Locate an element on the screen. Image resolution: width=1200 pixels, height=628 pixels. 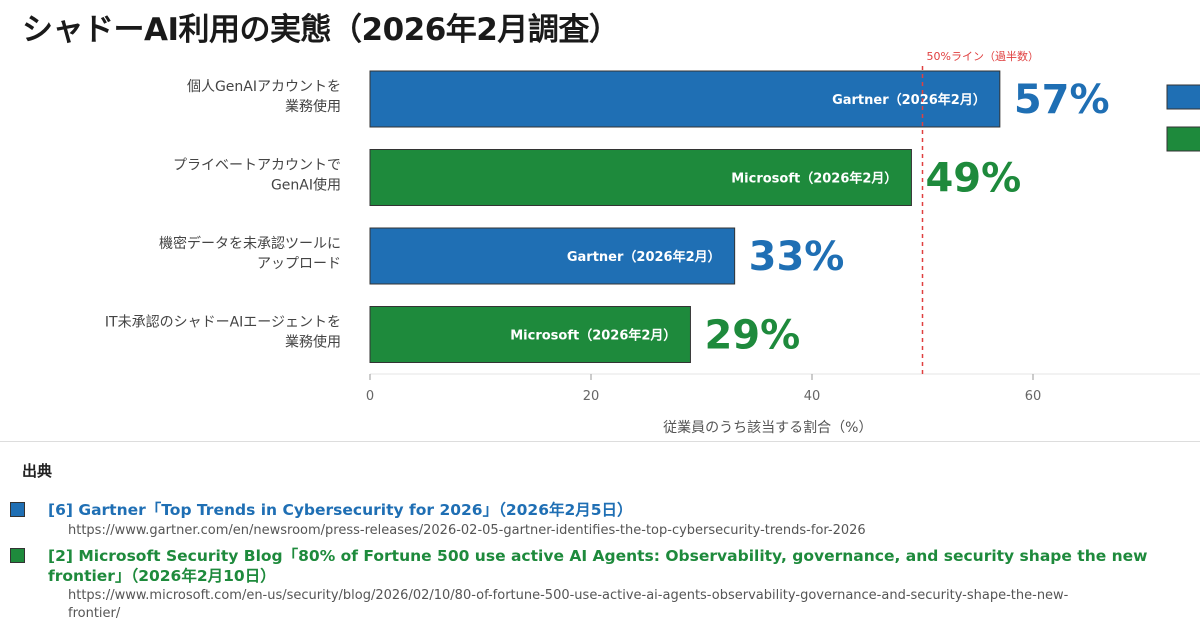
bar-label-1: Microsoft（2026年2月） is located at coordinates (814, 179).